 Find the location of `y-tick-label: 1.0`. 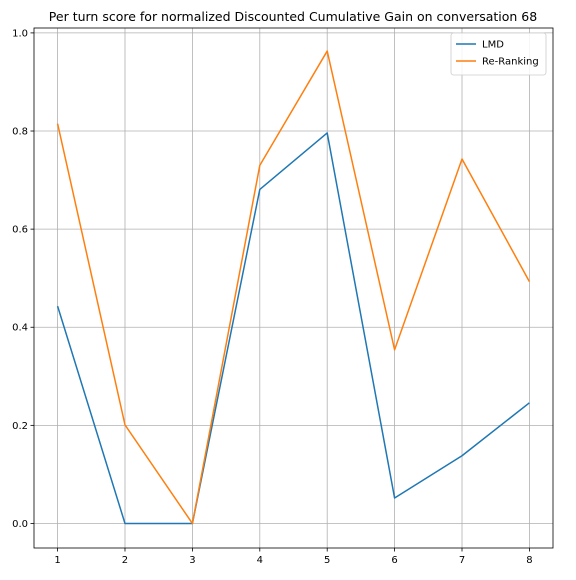

y-tick-label: 1.0 is located at coordinates (20, 33).